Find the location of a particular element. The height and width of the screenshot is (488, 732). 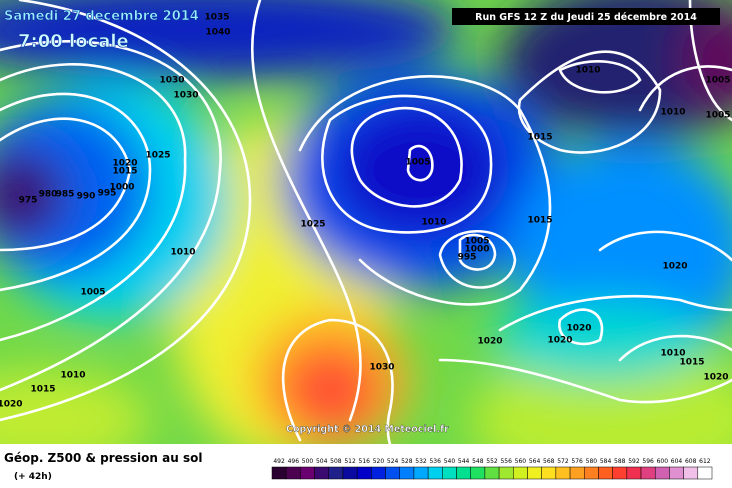

scale-label: 592 is located at coordinates (634, 461).